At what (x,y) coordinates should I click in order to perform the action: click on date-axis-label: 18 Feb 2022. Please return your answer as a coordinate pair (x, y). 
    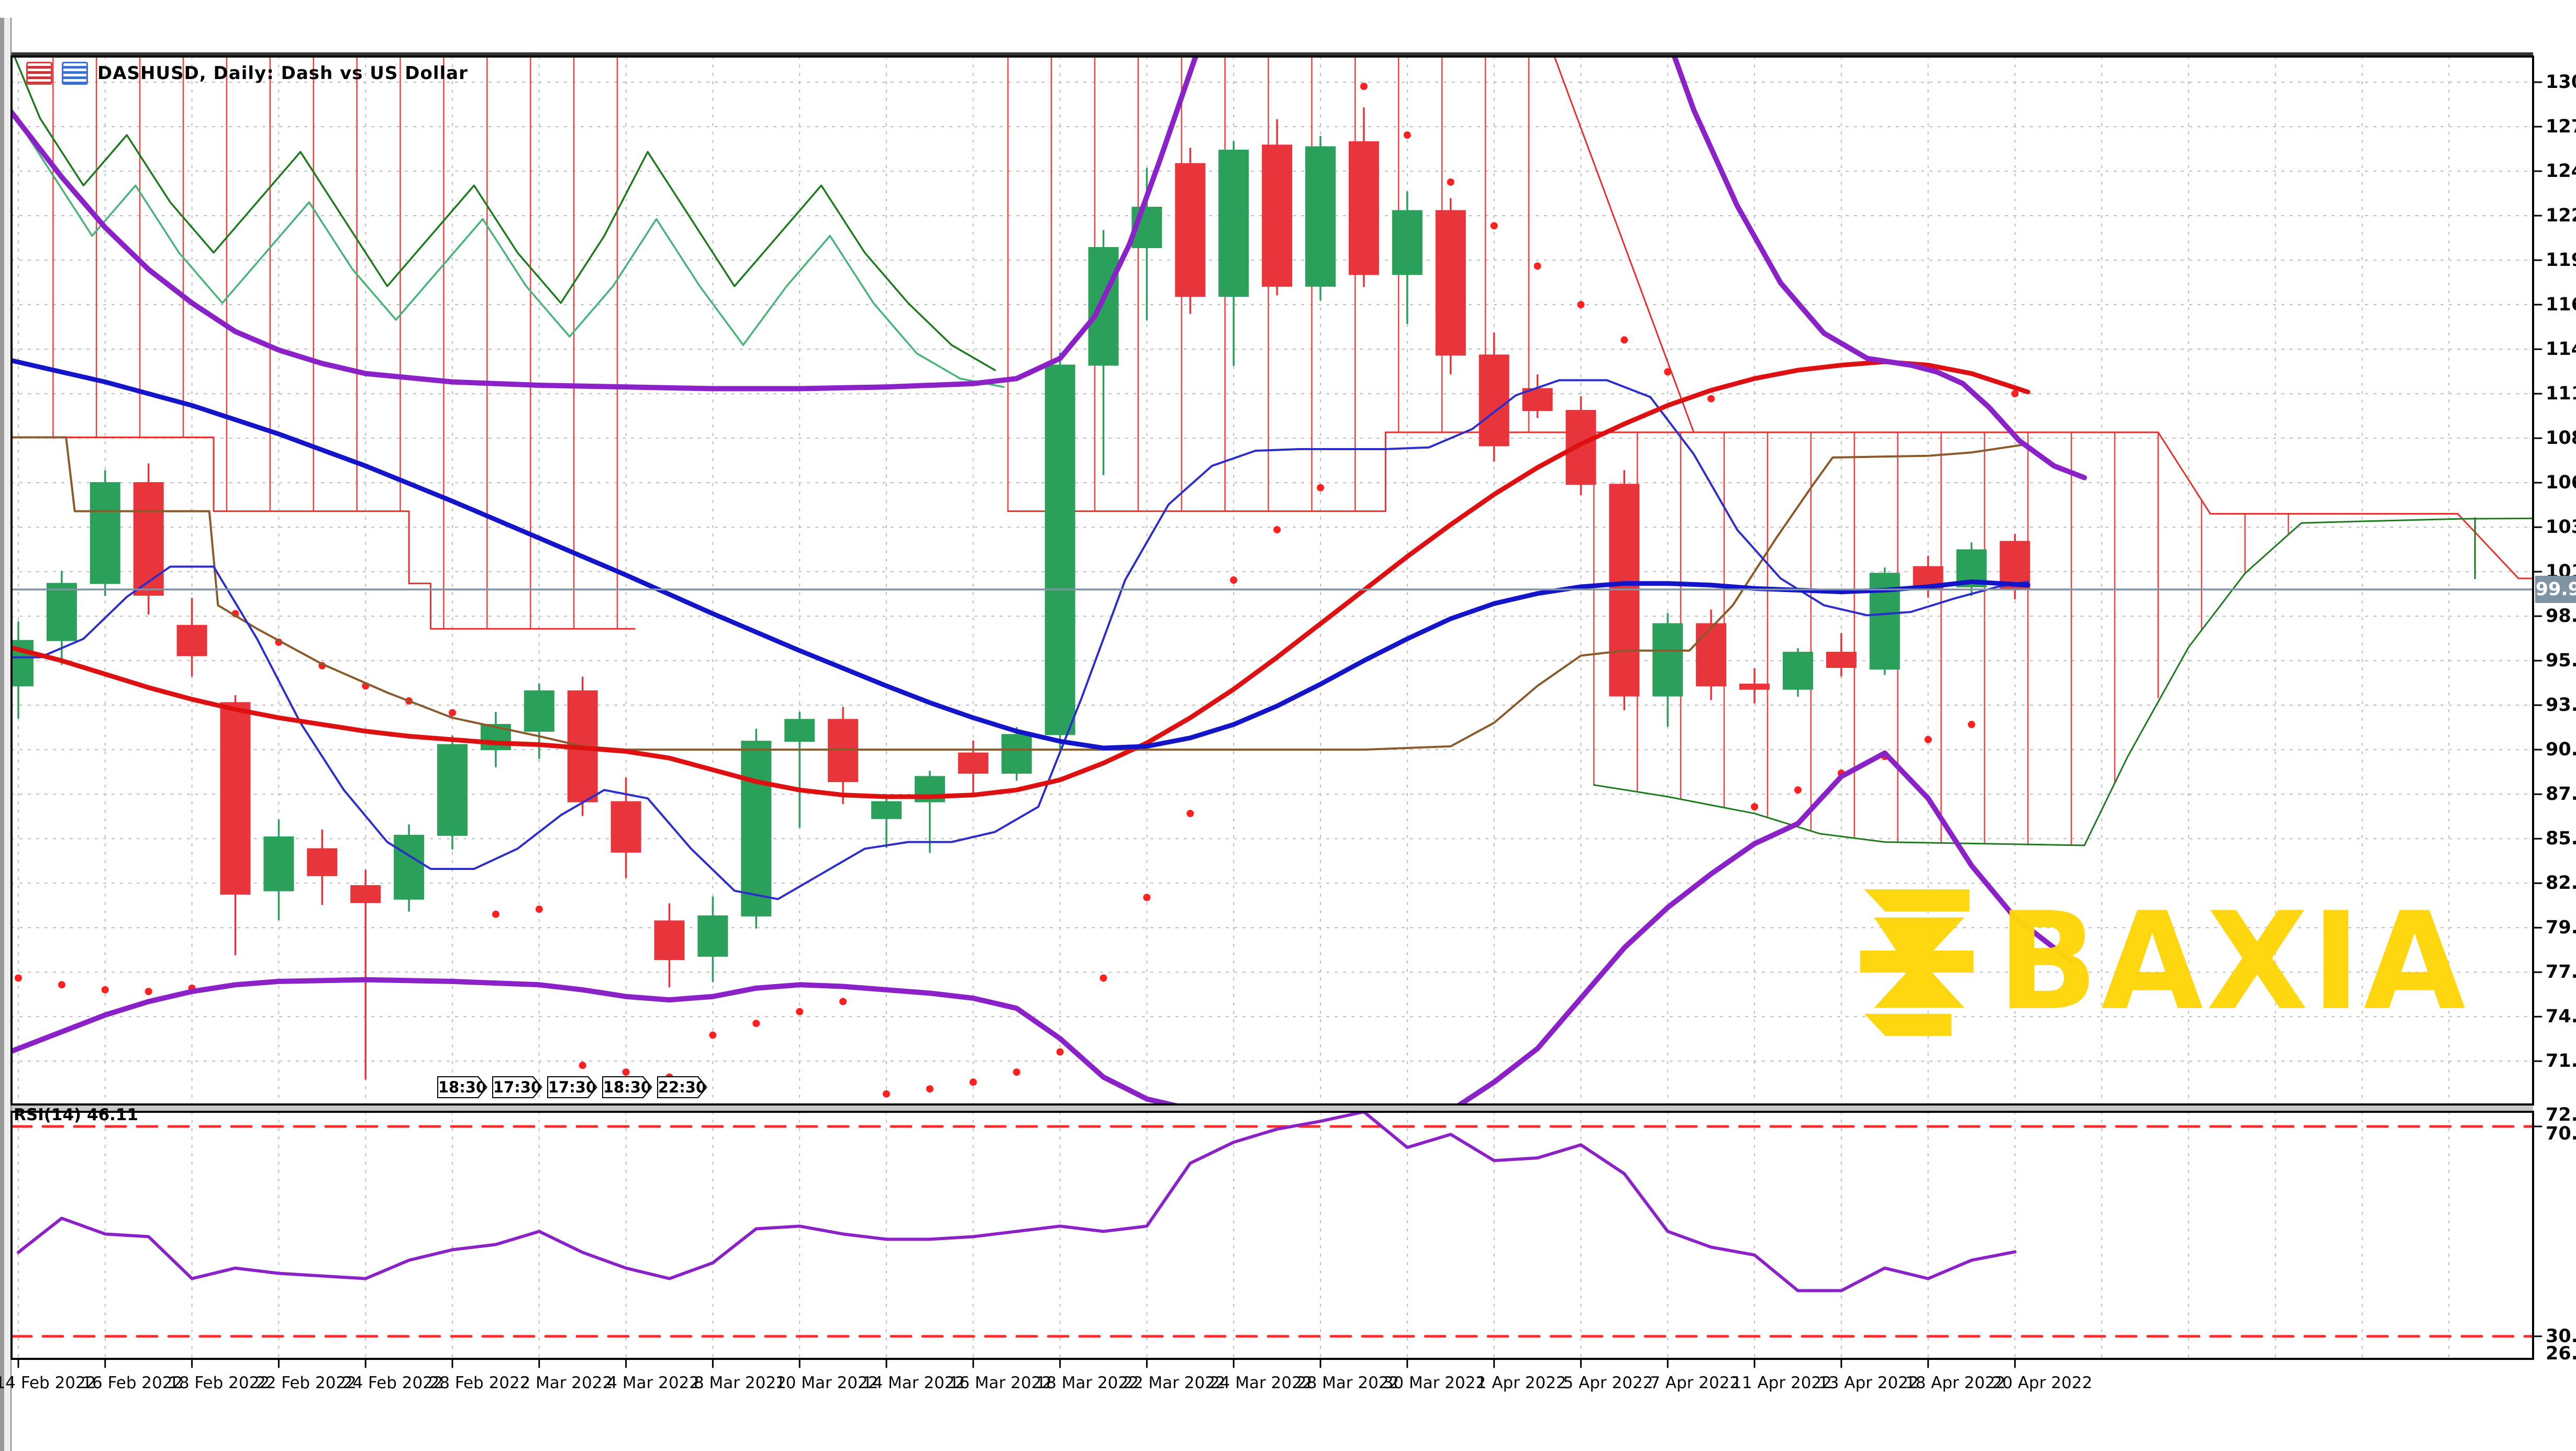
    Looking at the image, I should click on (219, 1383).